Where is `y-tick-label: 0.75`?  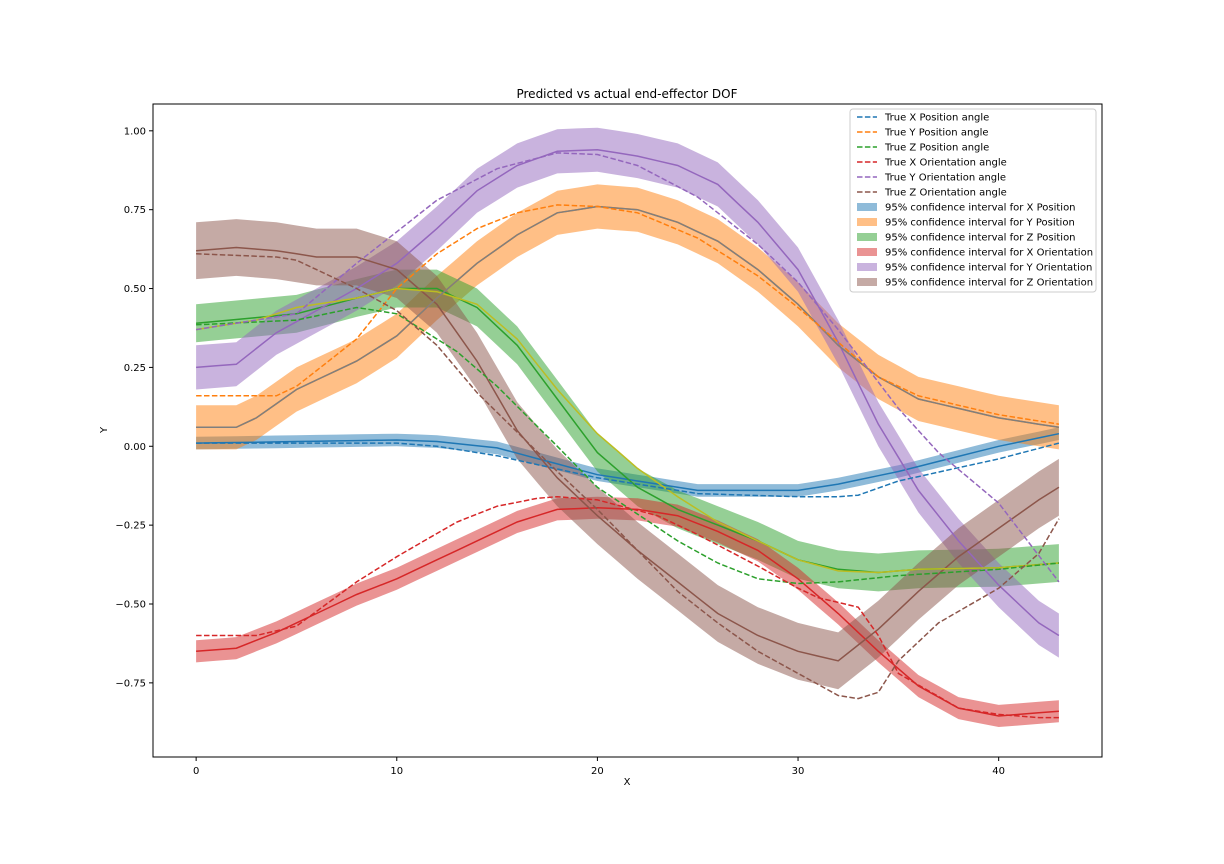
y-tick-label: 0.75 is located at coordinates (135, 210).